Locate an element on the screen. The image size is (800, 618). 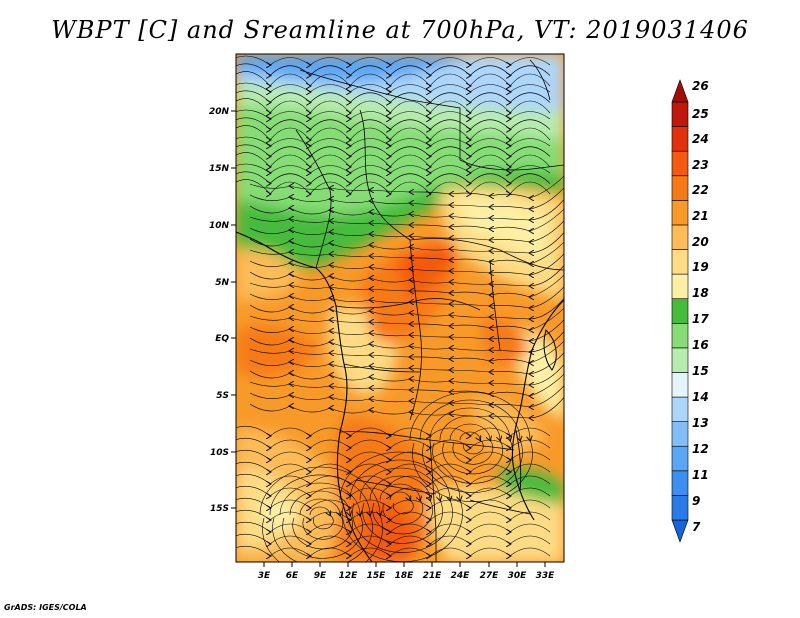
cb-label-24: 24 is located at coordinates (700, 139).